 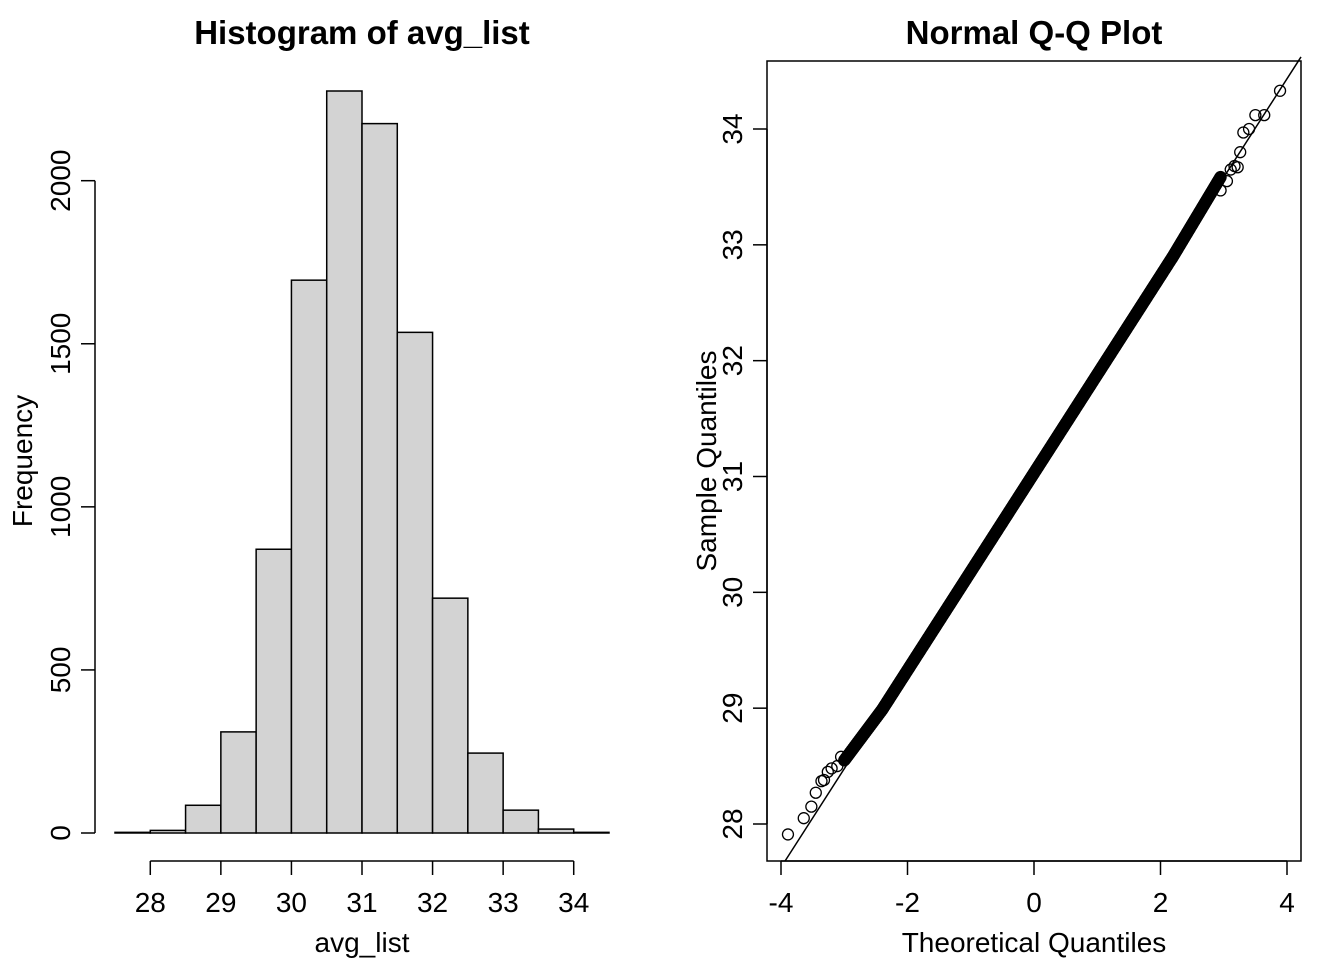 I want to click on qq-y-tick-label: 33, so click(x=732, y=244).